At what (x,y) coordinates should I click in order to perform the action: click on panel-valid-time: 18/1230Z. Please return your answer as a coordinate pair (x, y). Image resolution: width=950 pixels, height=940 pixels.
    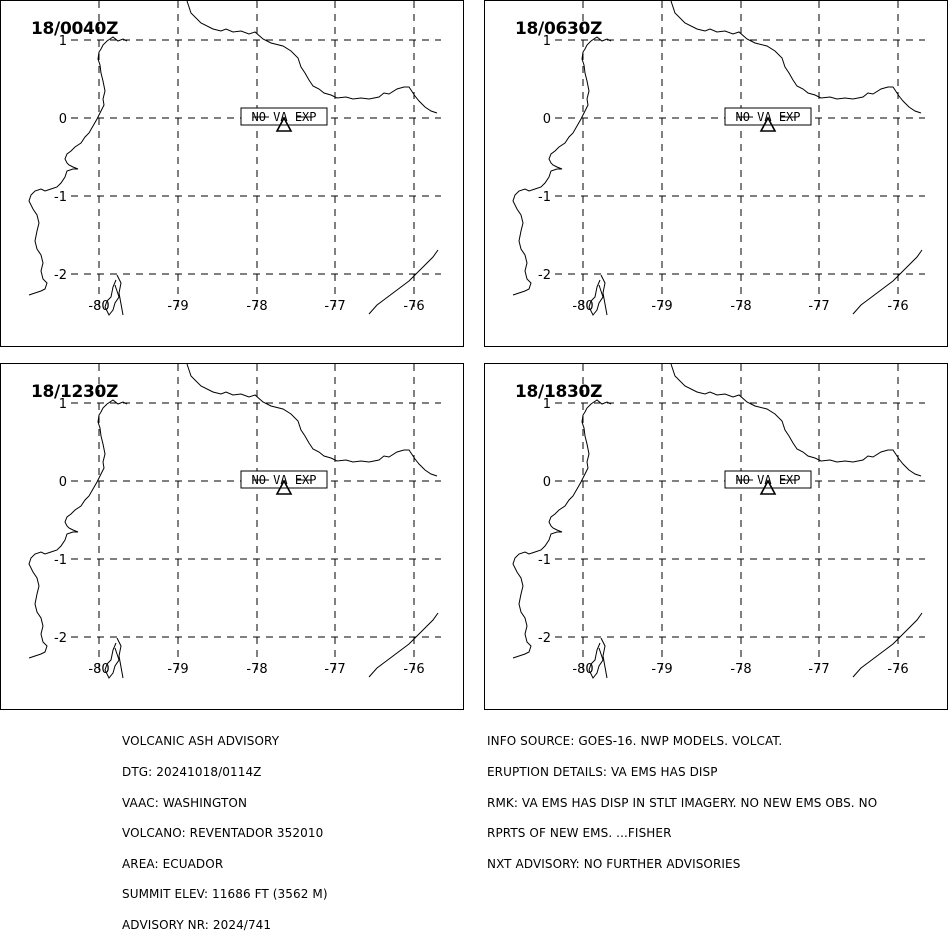
    Looking at the image, I should click on (75, 392).